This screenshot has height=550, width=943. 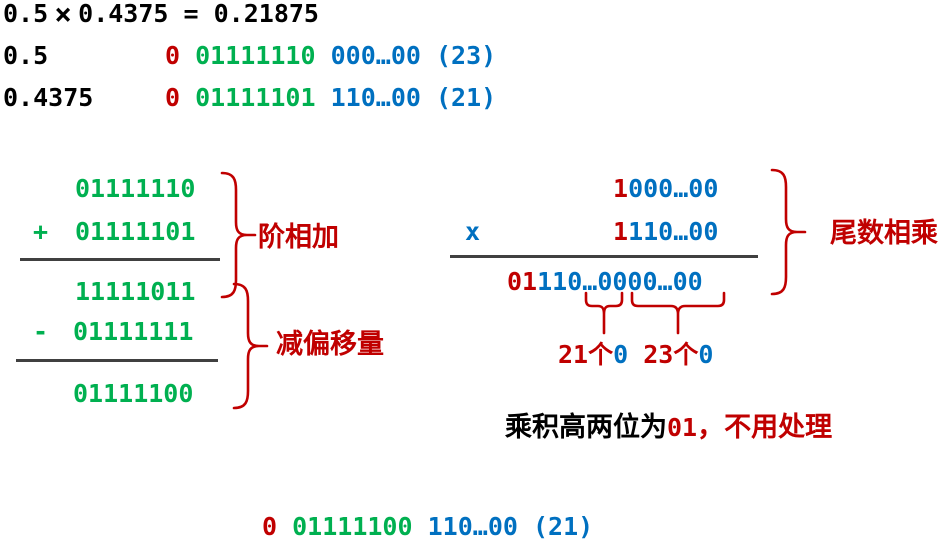 What do you see at coordinates (298, 237) in the screenshot?
I see `label-exponent-add: 阶相加` at bounding box center [298, 237].